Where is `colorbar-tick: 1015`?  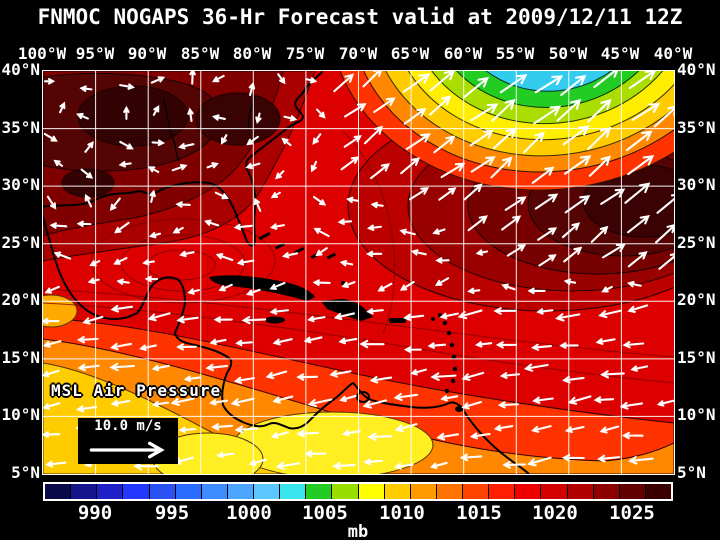
colorbar-tick: 1015 is located at coordinates (479, 513).